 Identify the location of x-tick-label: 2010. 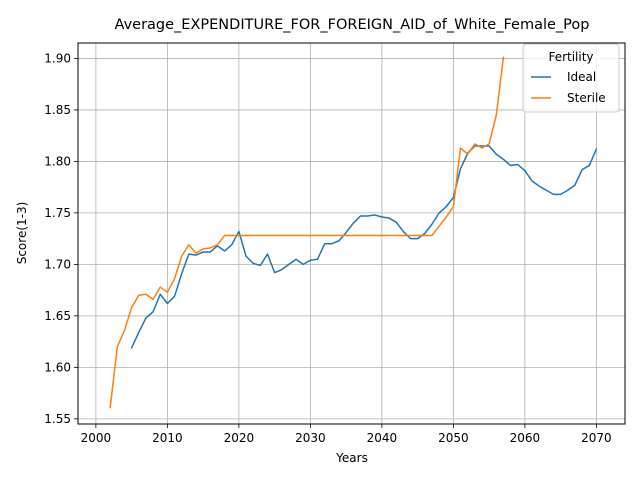
(167, 438).